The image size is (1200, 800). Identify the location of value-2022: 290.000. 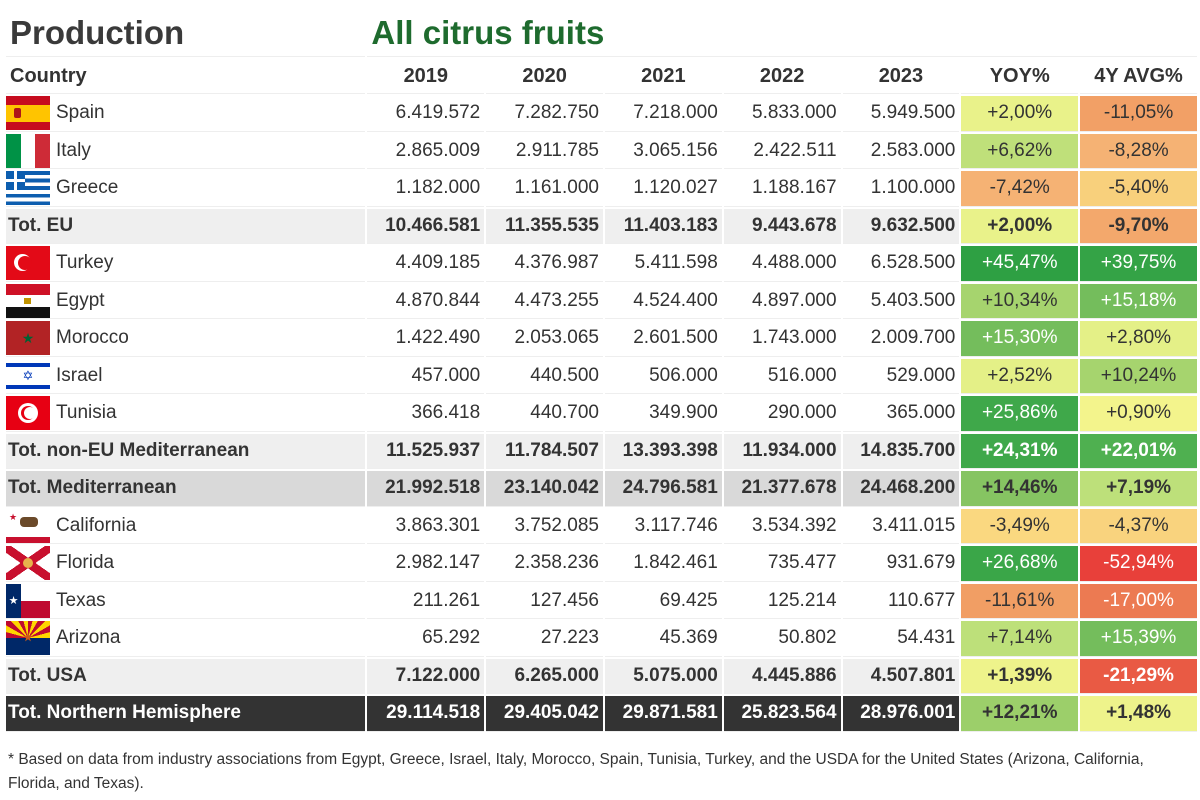
(782, 414).